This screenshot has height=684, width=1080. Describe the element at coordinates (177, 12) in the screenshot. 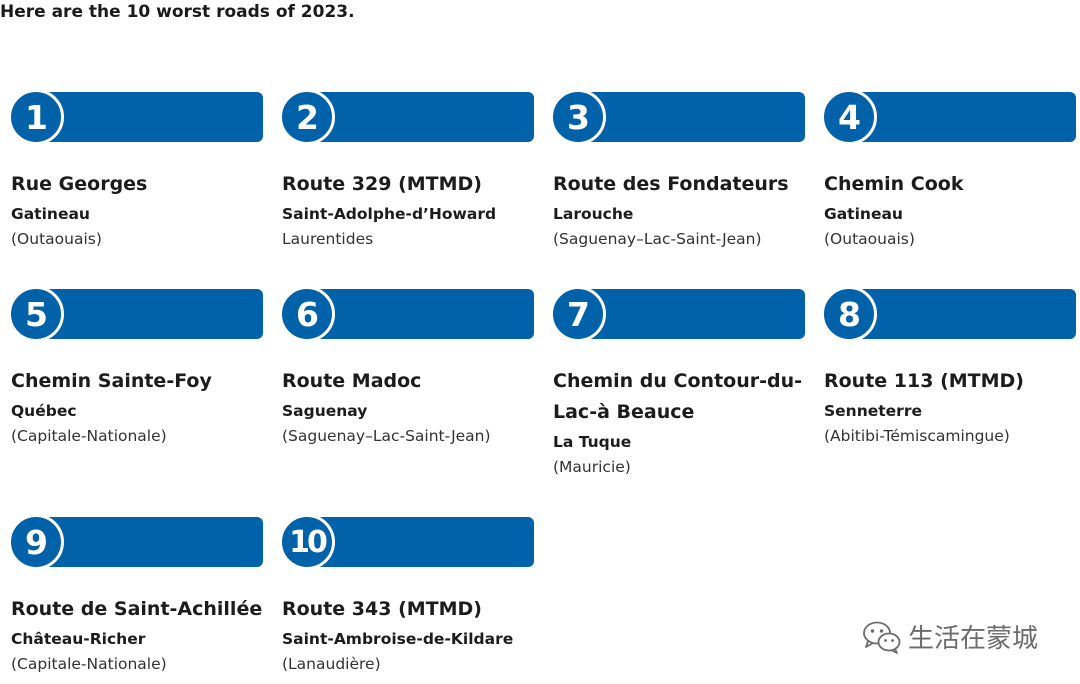

I see `page-heading: Here are the 10 worst roads of 2023.` at that location.